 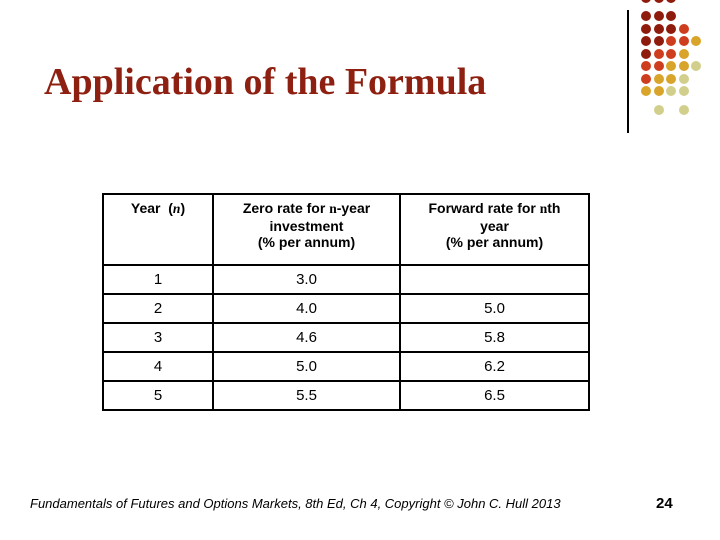 I want to click on table-cell: 2, so click(x=158, y=308).